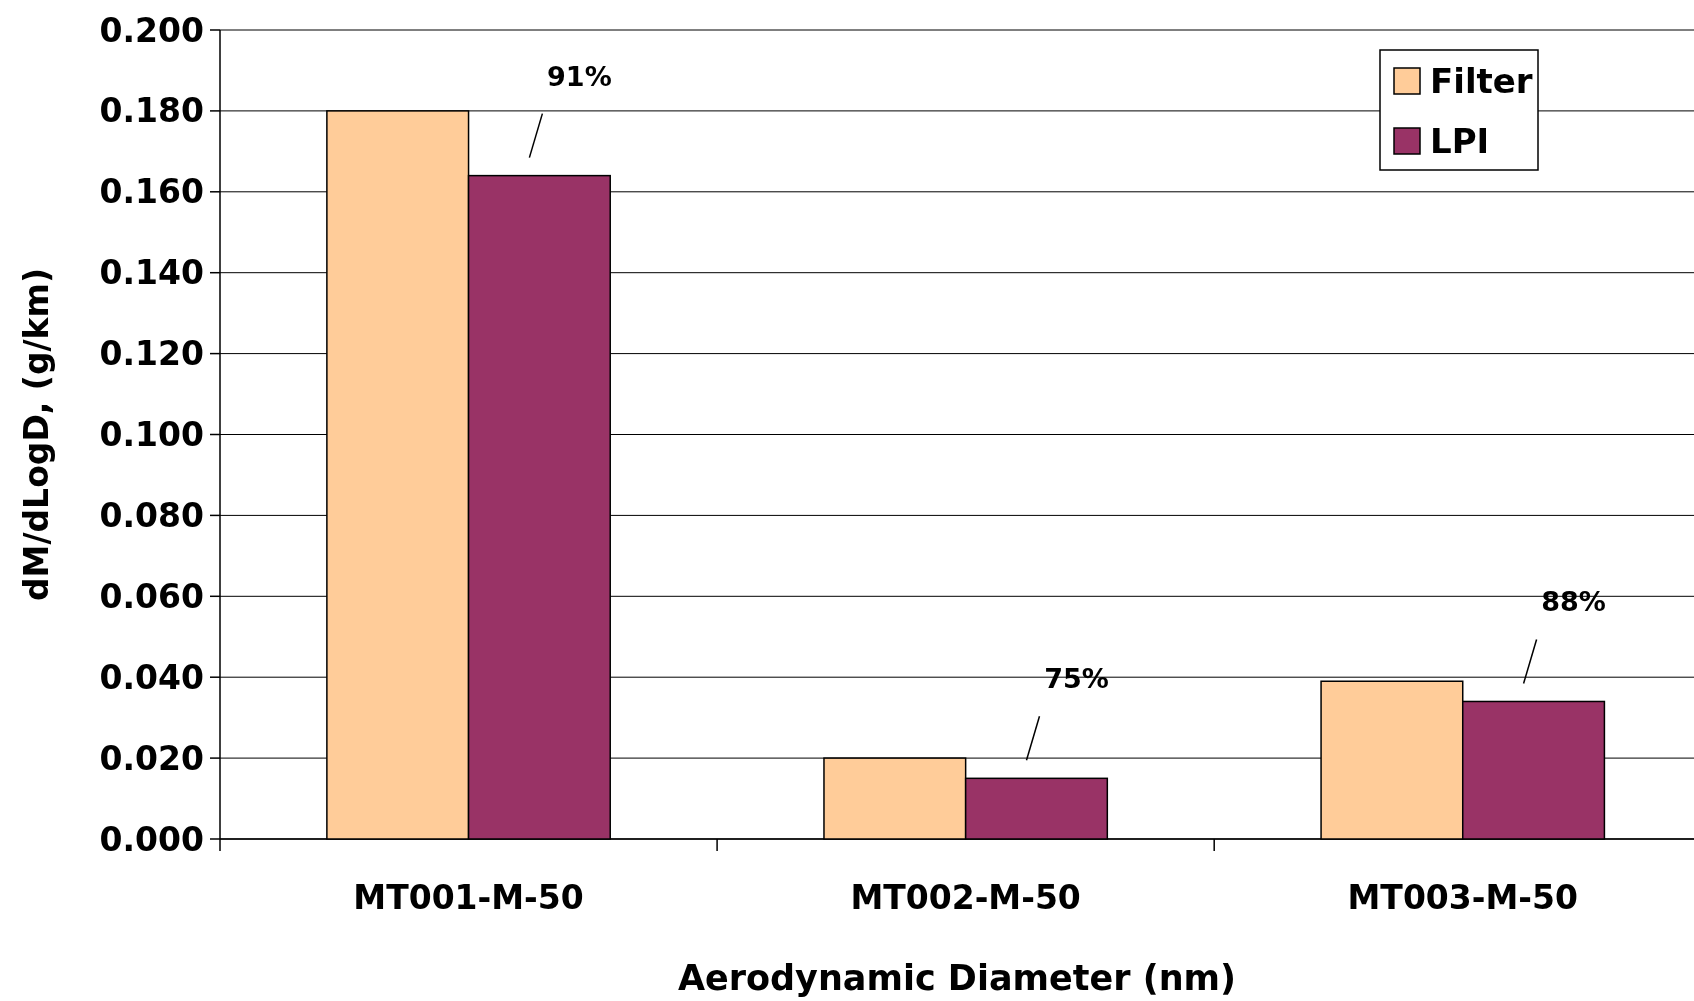 This screenshot has width=1694, height=1001. I want to click on y-tick-label: 0.140, so click(151, 273).